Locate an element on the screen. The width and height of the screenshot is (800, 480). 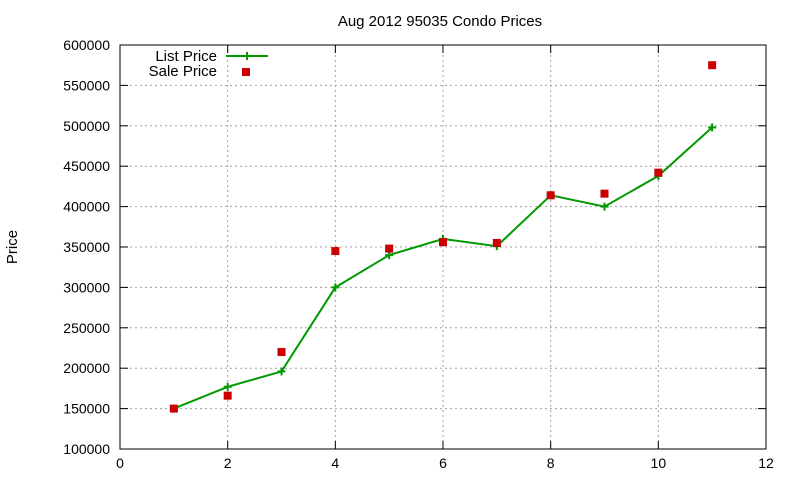
legend-sale-price-marker is located at coordinates (246, 72).